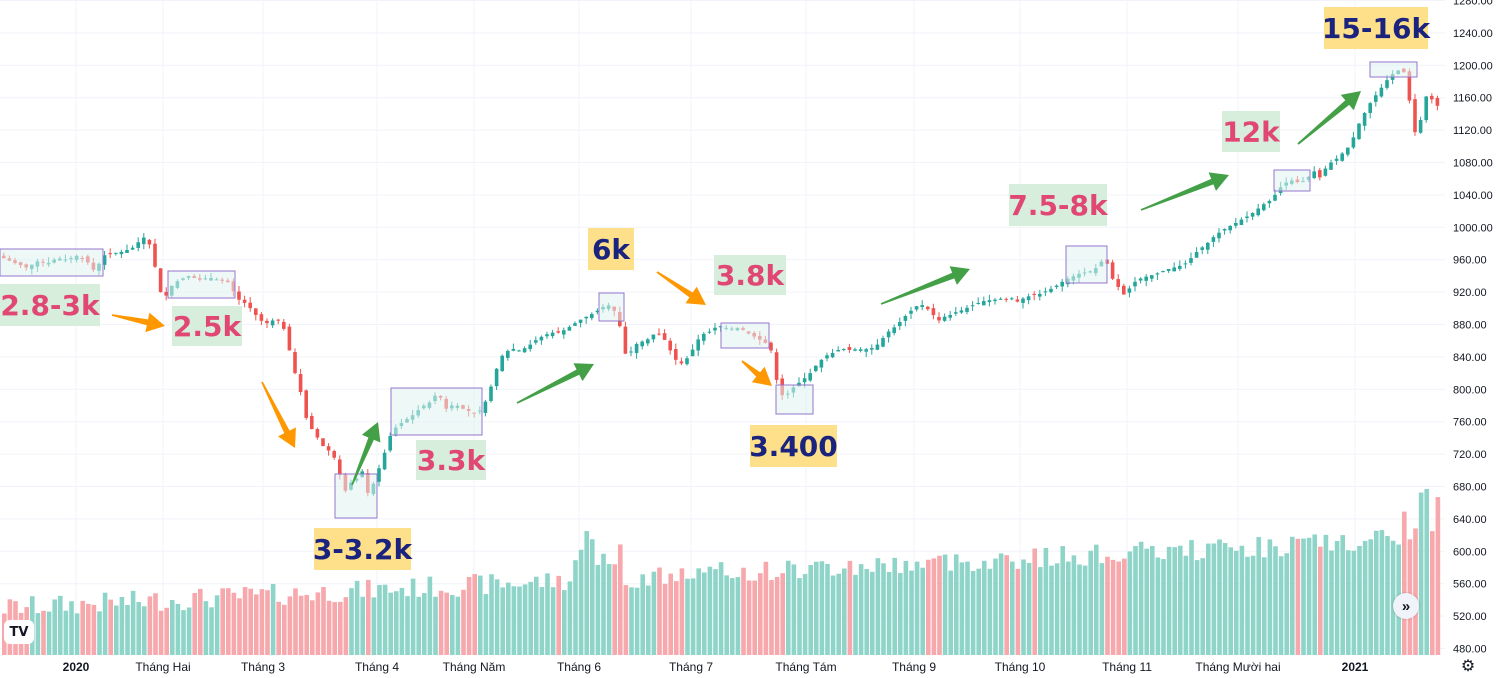 Image resolution: width=1500 pixels, height=678 pixels. Describe the element at coordinates (1468, 666) in the screenshot. I see `settings-gear-icon: ⚙` at that location.